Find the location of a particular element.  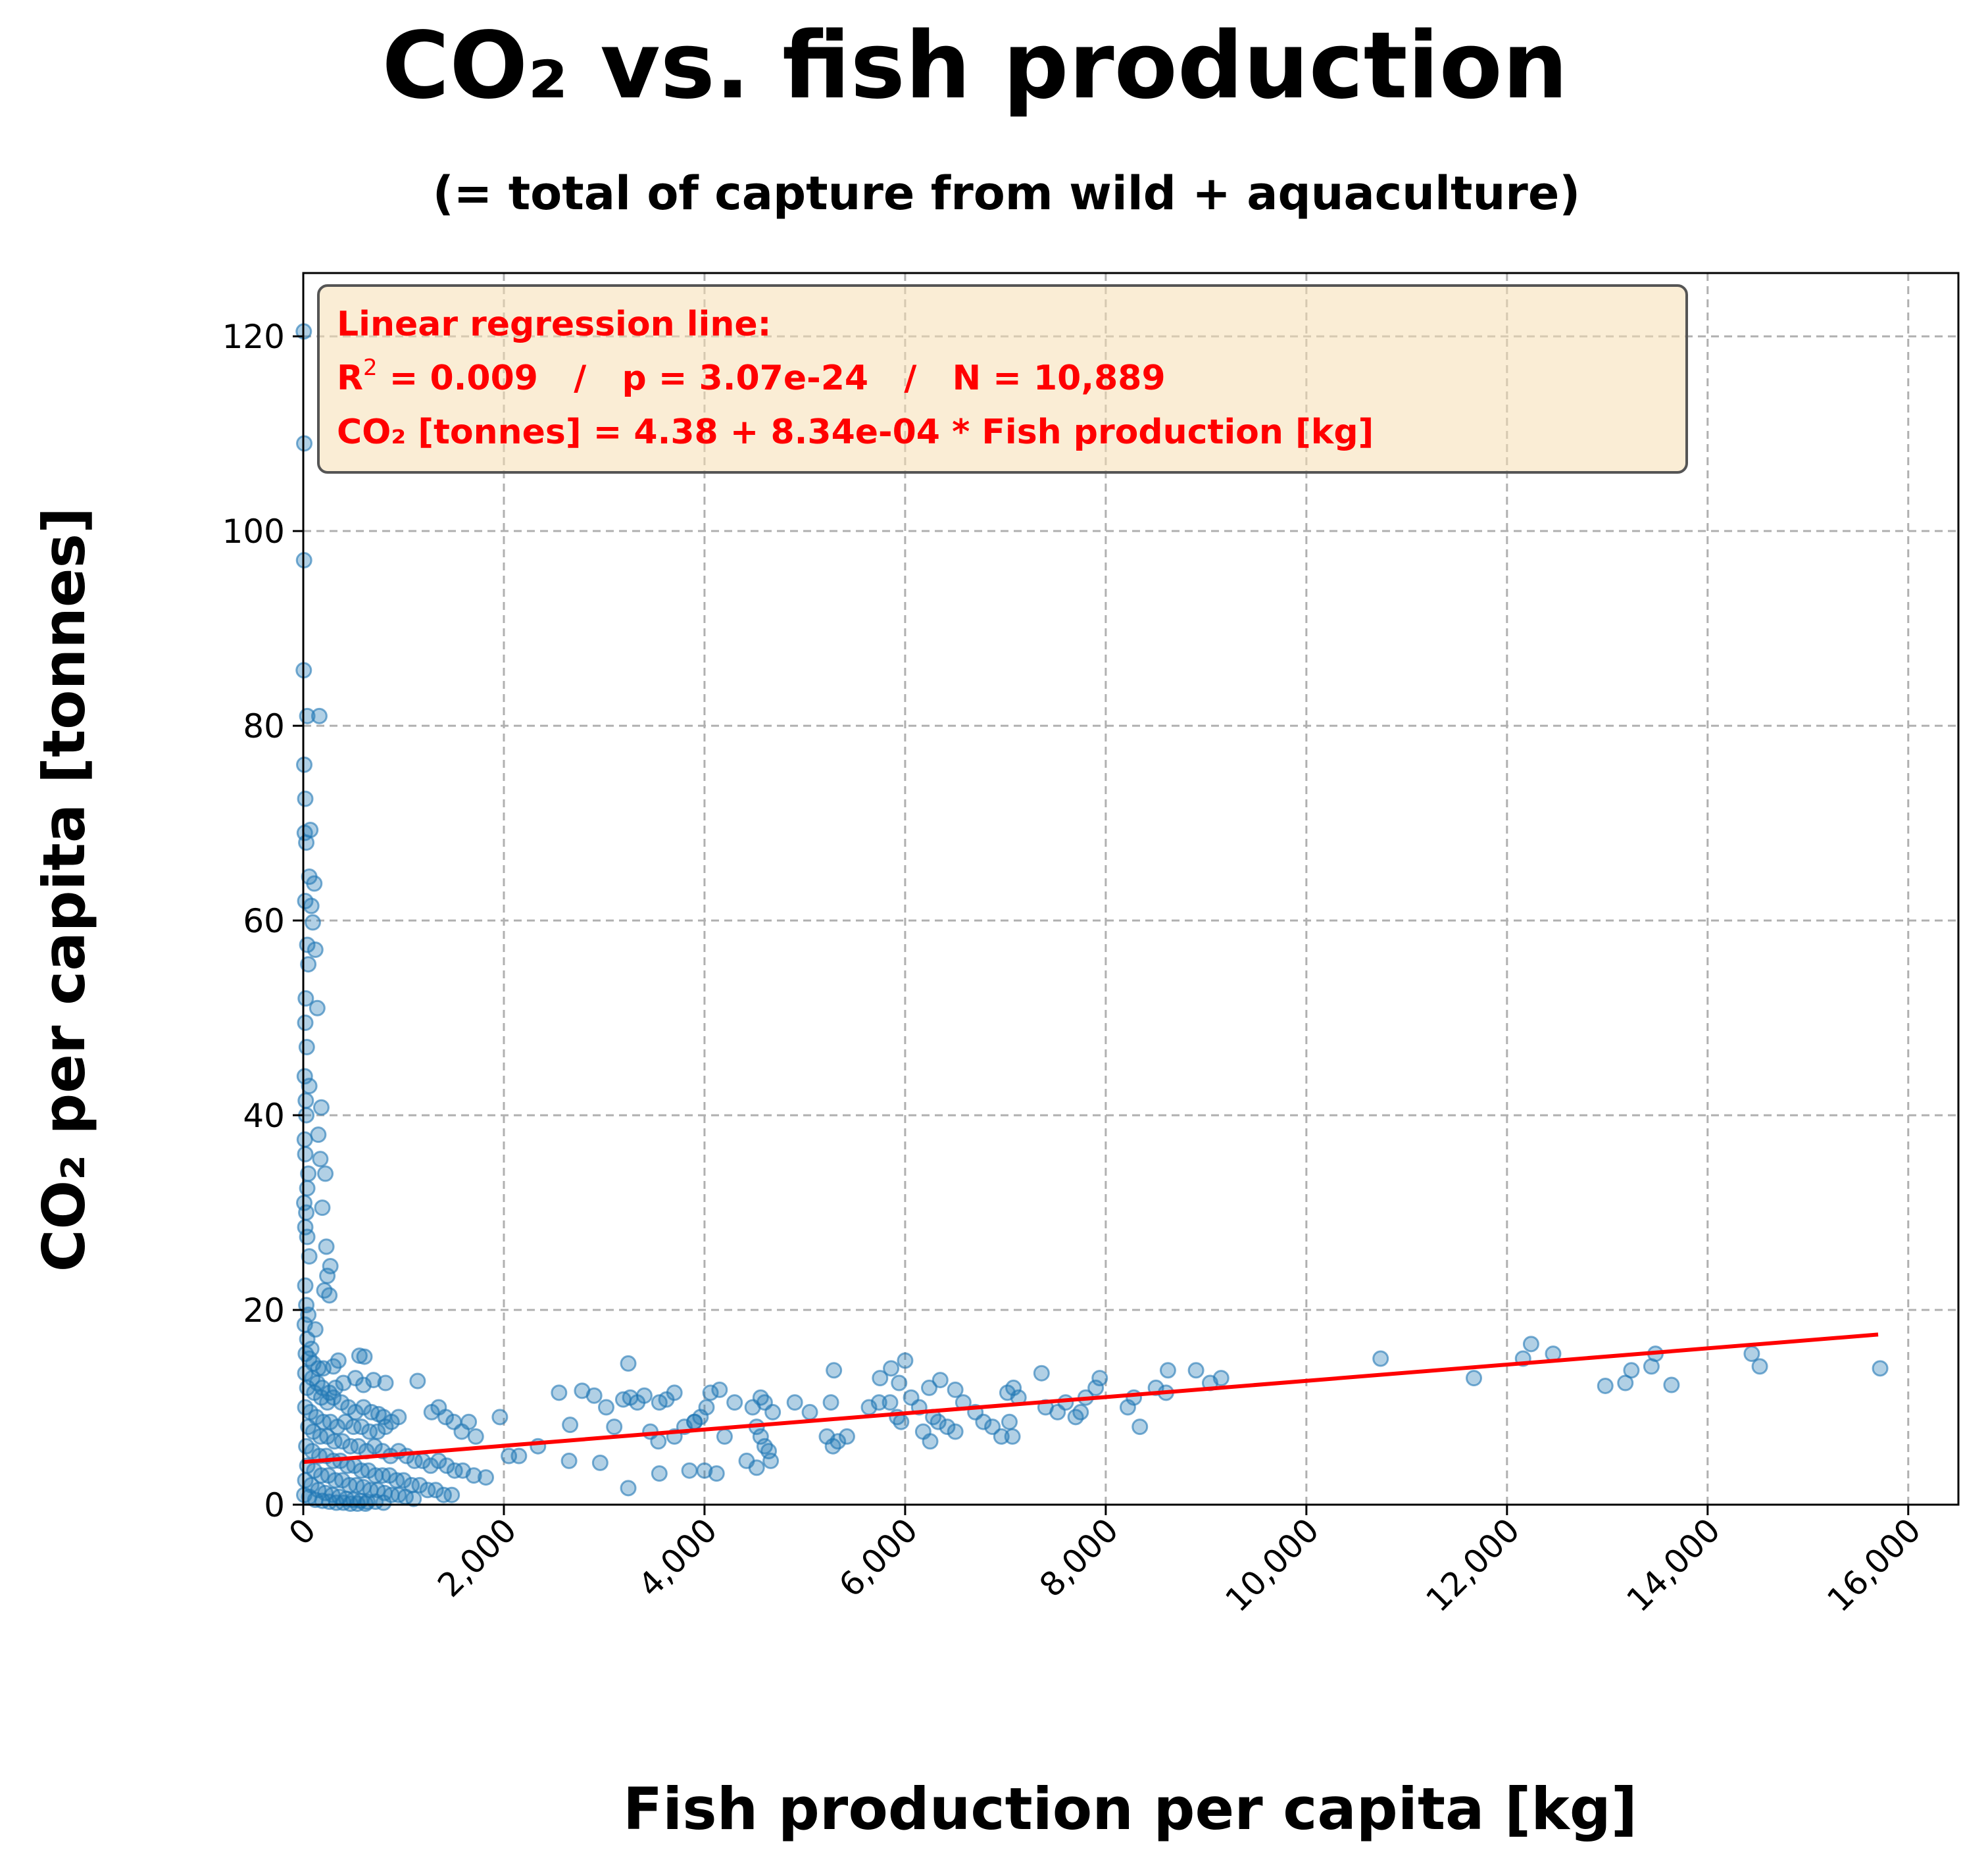

annotation-line-2: R2 = 0.009 / p = 3.07e-24 / N = 10,889 is located at coordinates (752, 377).